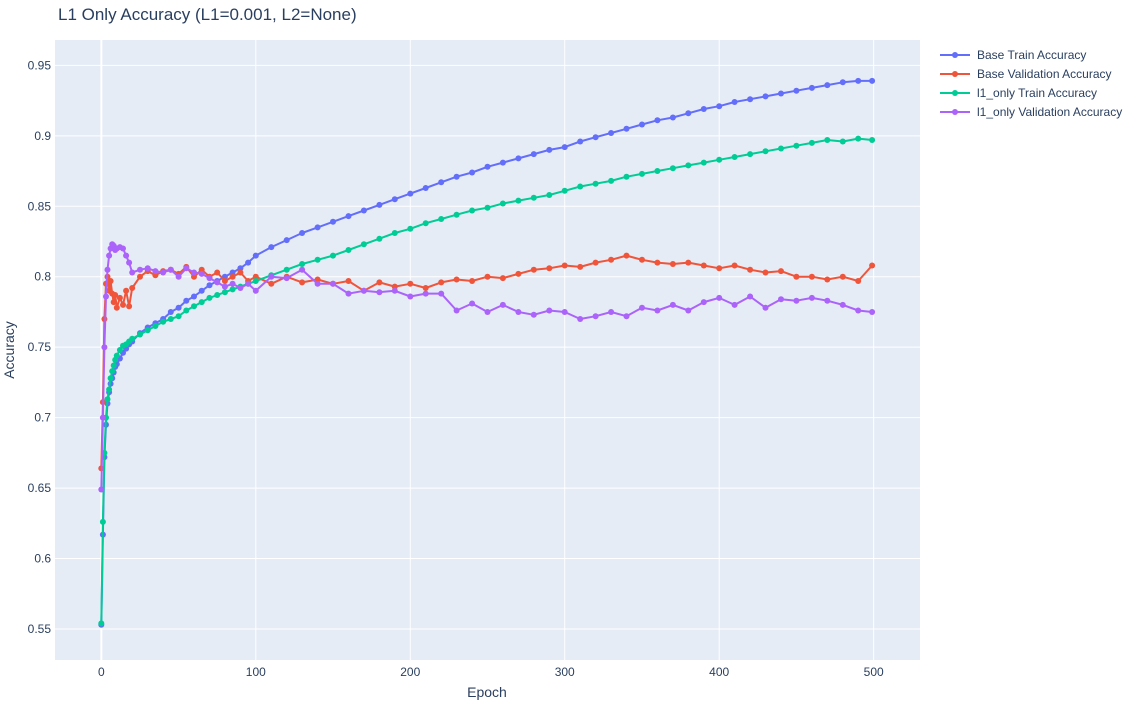 Image resolution: width=1147 pixels, height=705 pixels. What do you see at coordinates (256, 672) in the screenshot?
I see `x-tick-label: 100` at bounding box center [256, 672].